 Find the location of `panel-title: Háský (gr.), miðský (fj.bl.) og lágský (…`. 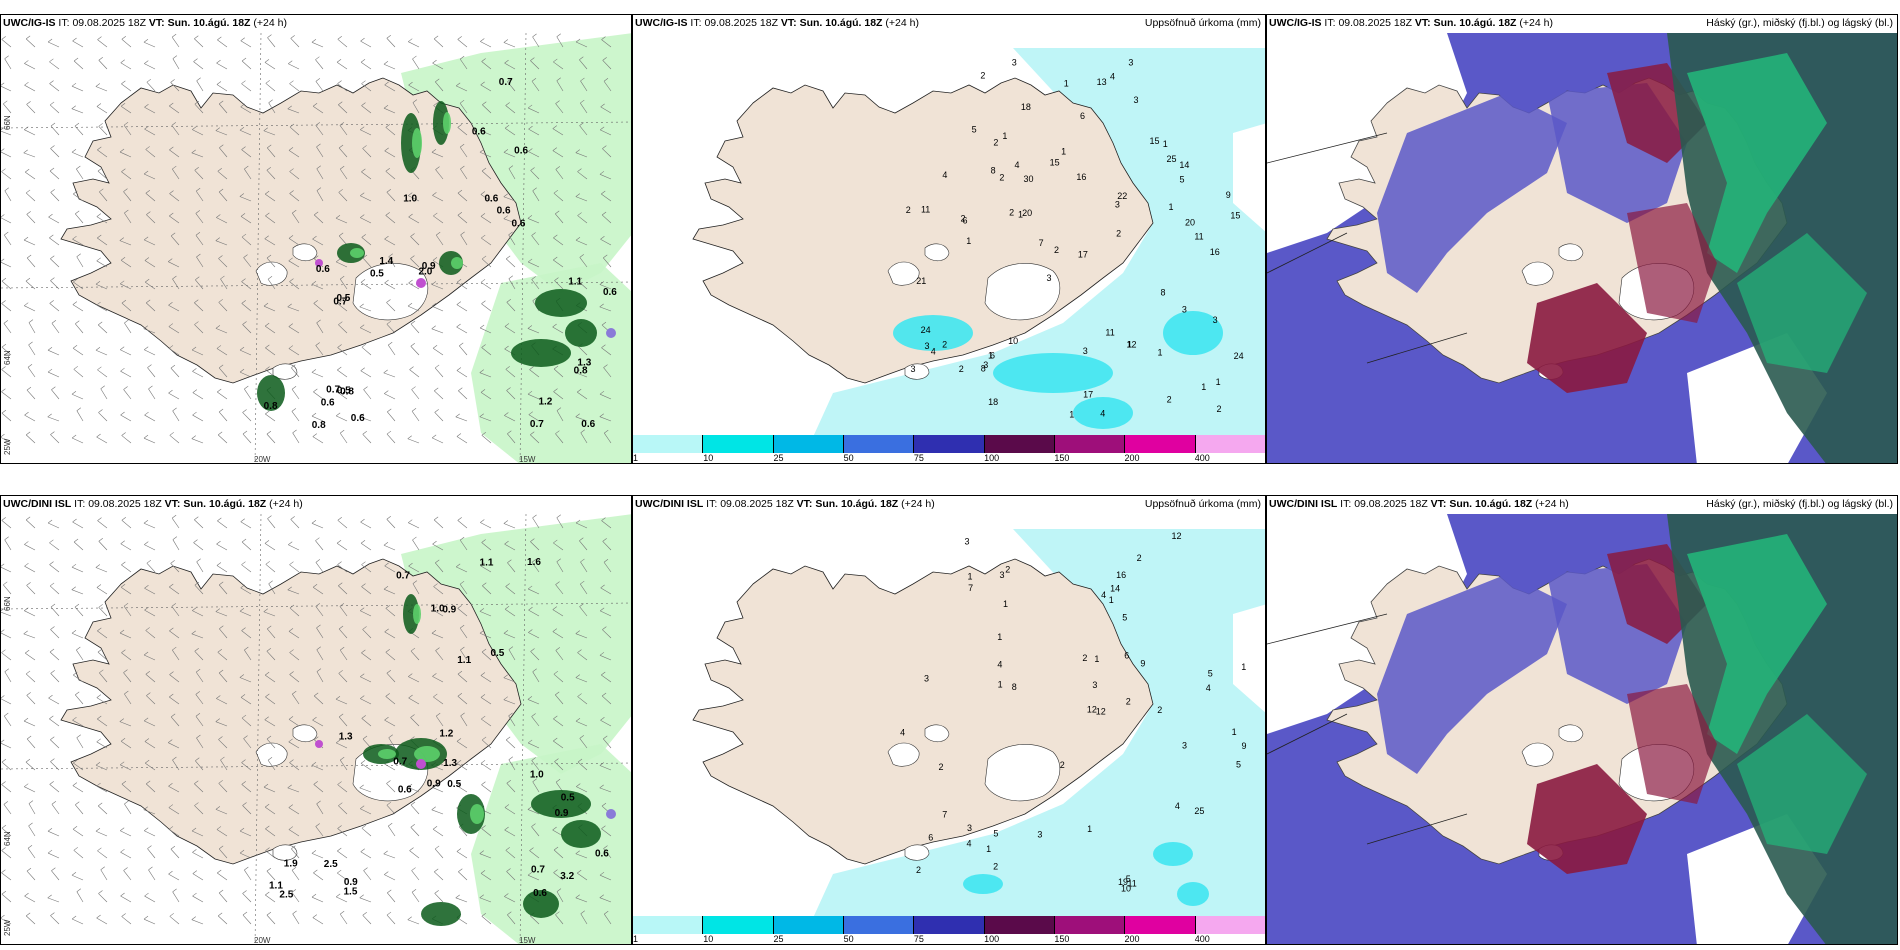

panel-title: Háský (gr.), miðský (fj.bl.) og lágský (… is located at coordinates (1799, 23).